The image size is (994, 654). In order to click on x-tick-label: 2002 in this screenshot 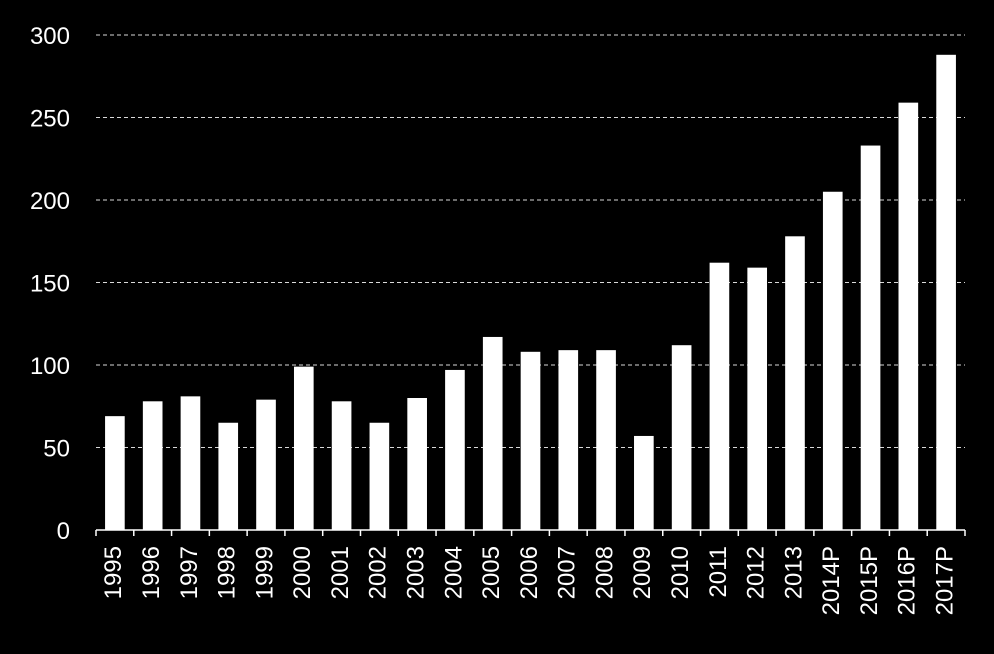, I will do `click(378, 572)`.